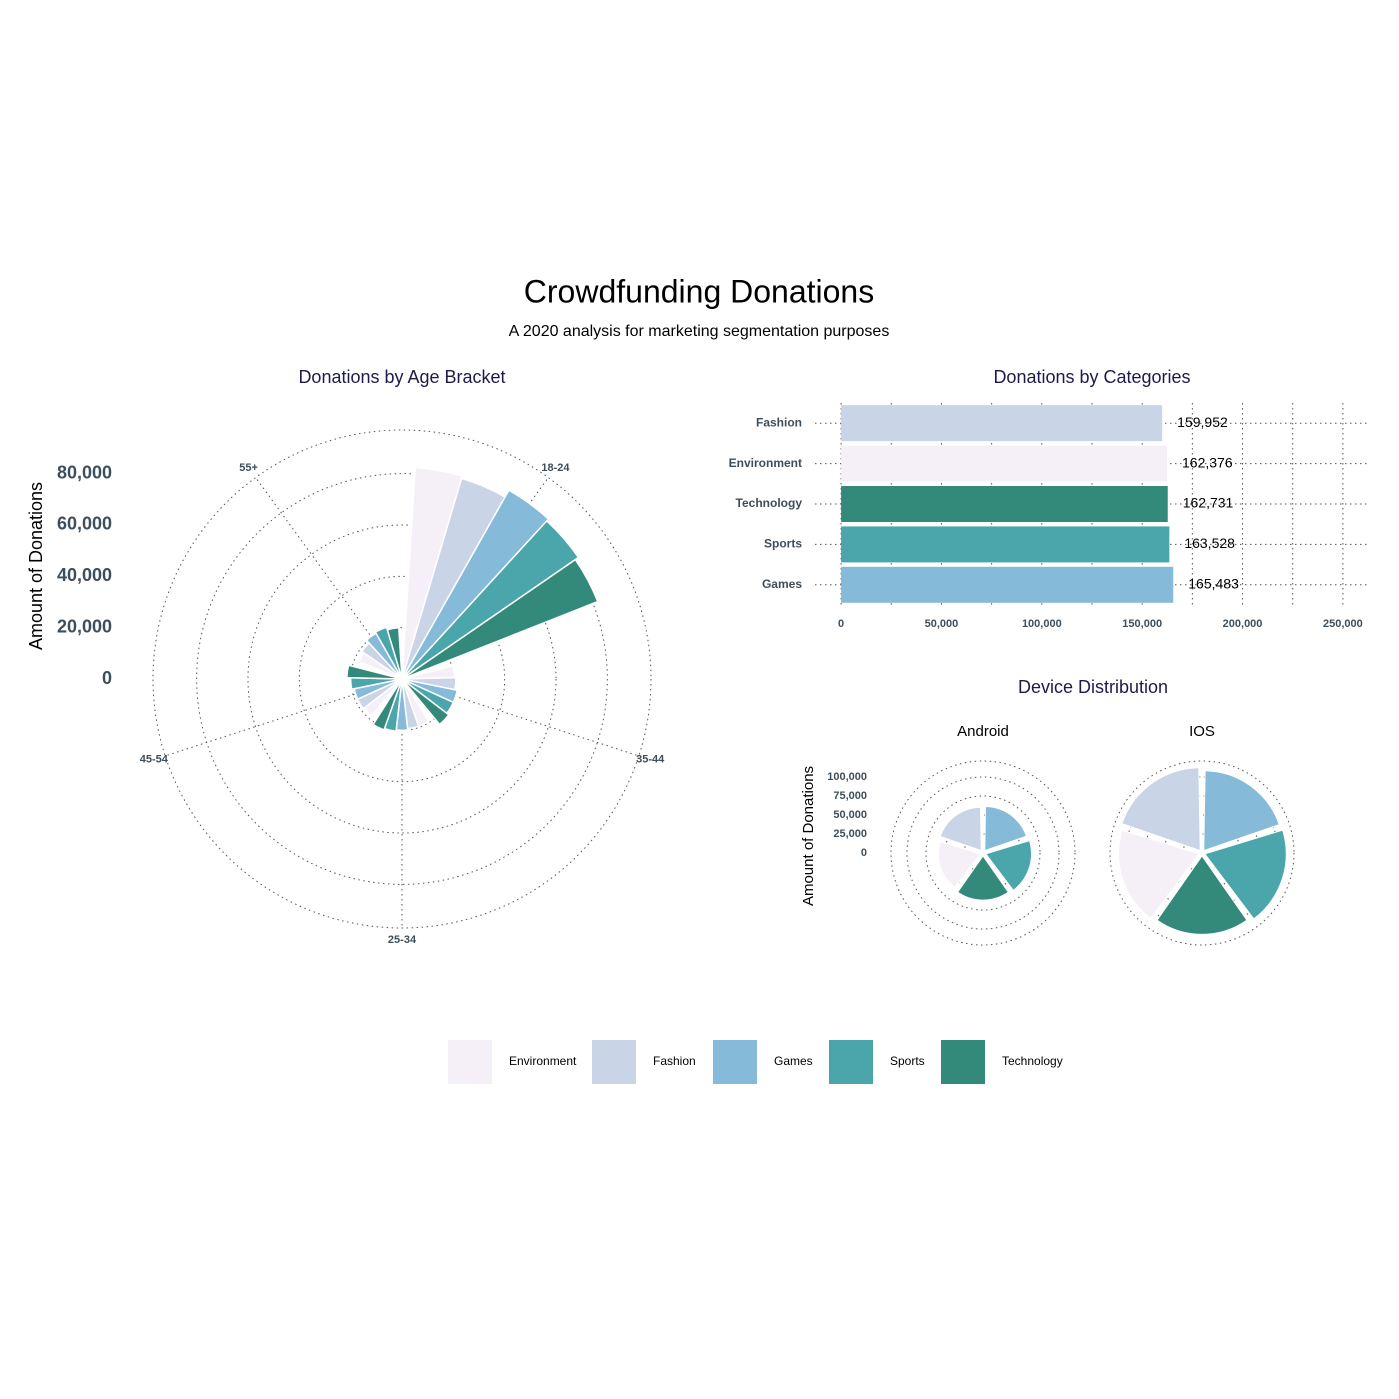 The image size is (1399, 1399). What do you see at coordinates (84, 524) in the screenshot?
I see `y-tick-label: 60,000` at bounding box center [84, 524].